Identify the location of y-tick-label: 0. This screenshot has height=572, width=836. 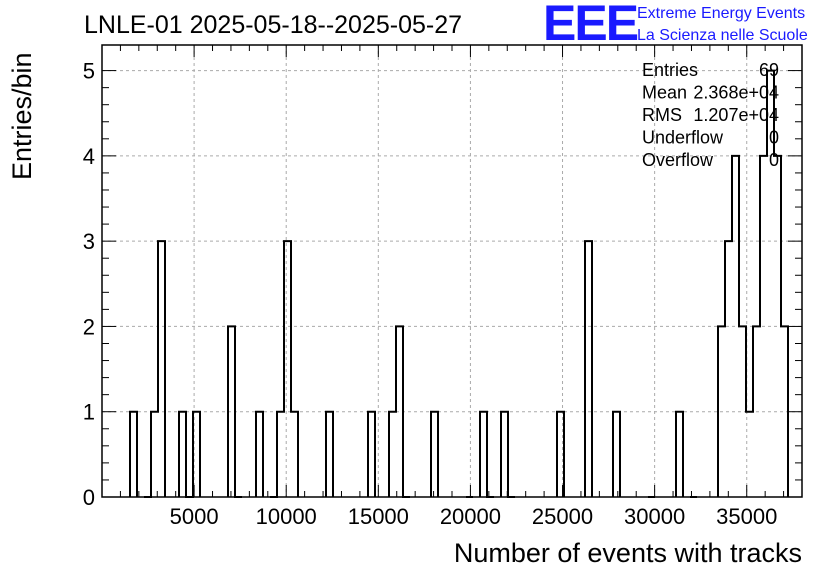
(89, 497).